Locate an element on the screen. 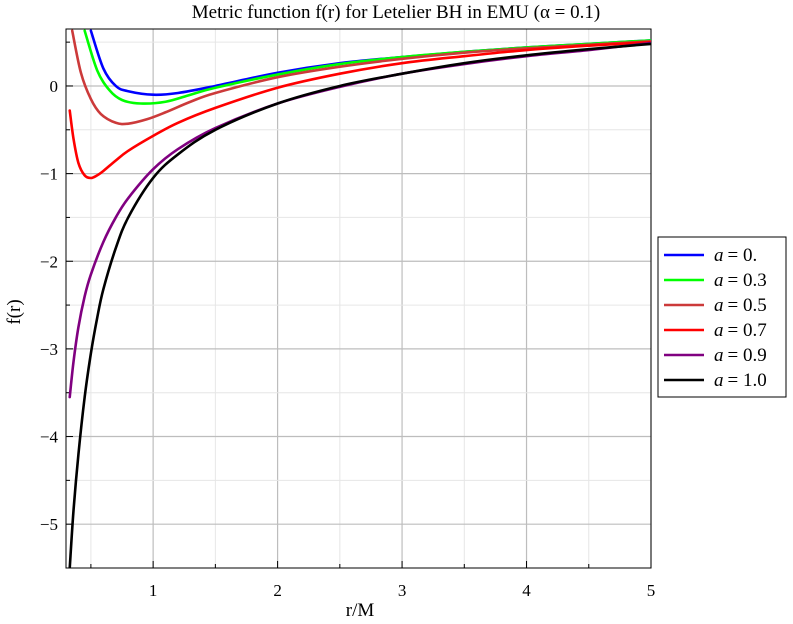 The image size is (793, 624). legend-value: = 1.0 is located at coordinates (747, 380).